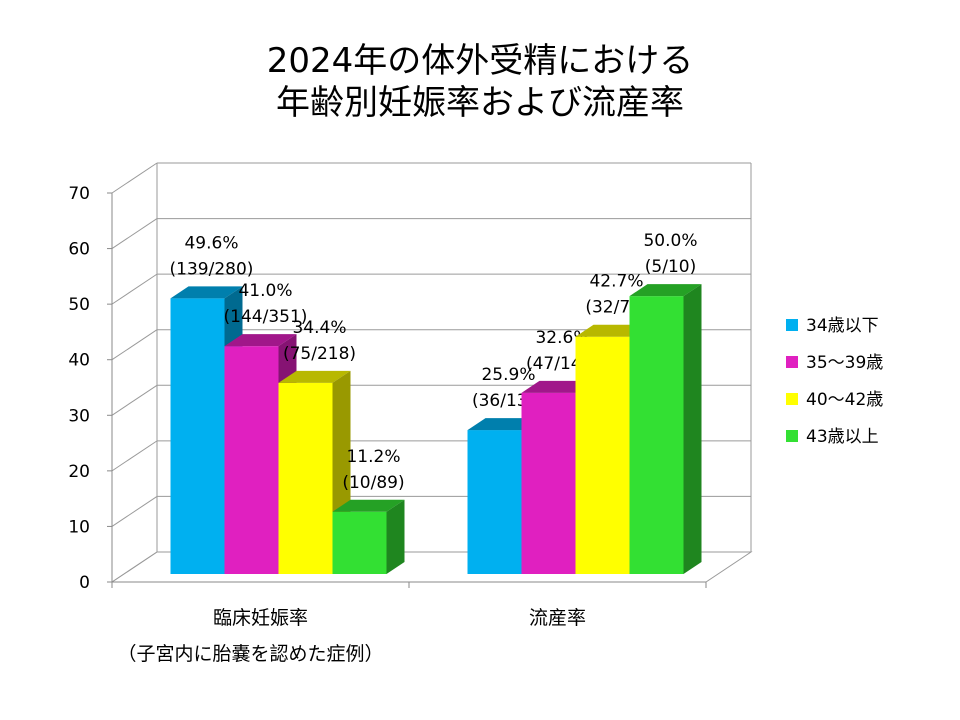 This screenshot has height=720, width=960. I want to click on data-label-count: (10/89), so click(373, 483).